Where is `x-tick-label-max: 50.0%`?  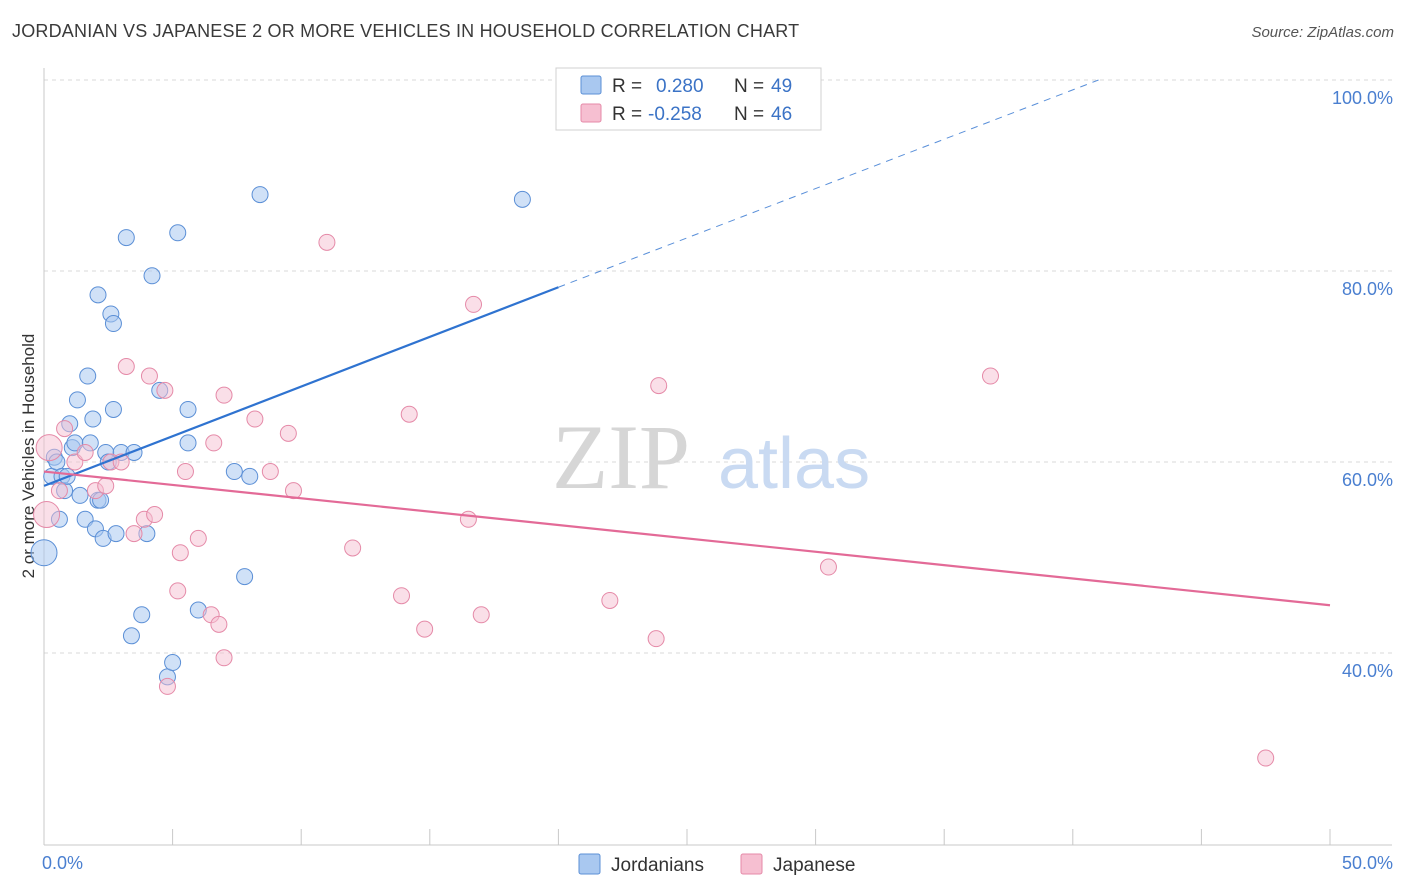 x-tick-label-max: 50.0% is located at coordinates (1367, 863).